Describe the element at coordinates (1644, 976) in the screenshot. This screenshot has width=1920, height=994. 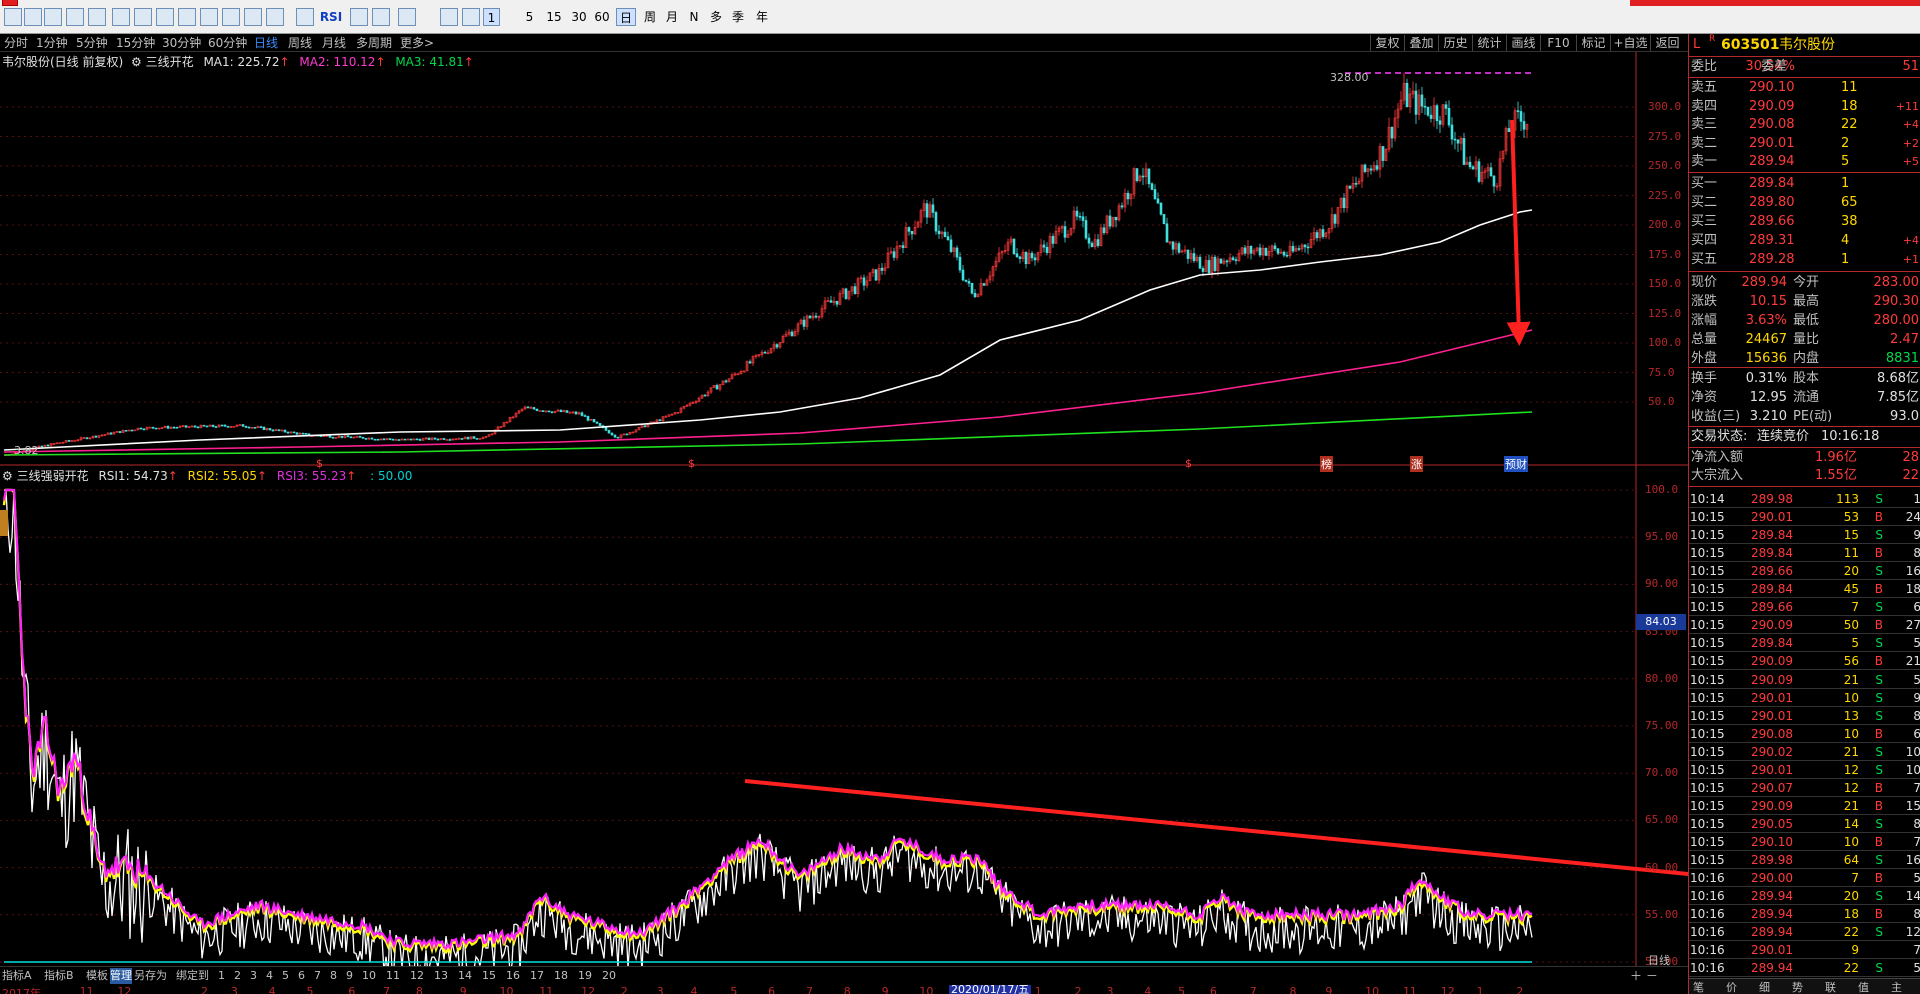
I see `zoom-controls: ＋ －` at that location.